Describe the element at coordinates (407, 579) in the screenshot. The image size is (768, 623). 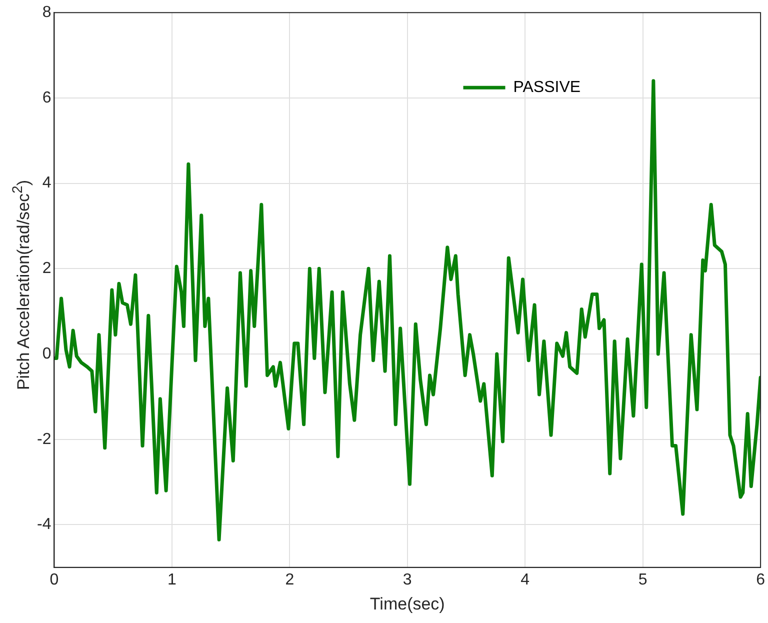
I see `x-tick-label: 3` at that location.